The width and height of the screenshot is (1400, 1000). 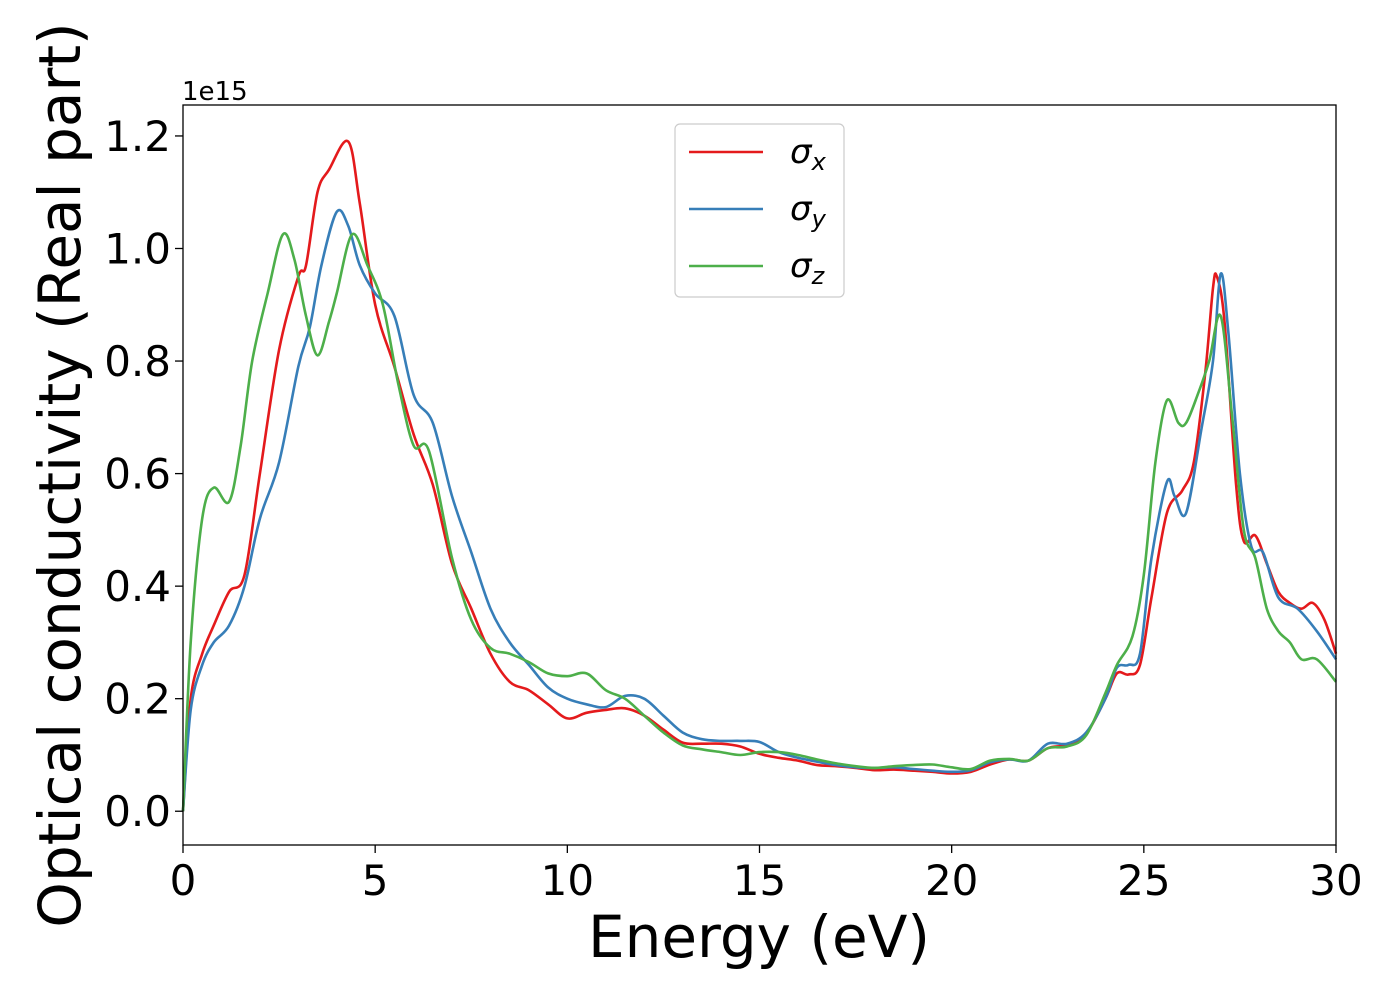 I want to click on y-scale-label: 1e15, so click(x=215, y=92).